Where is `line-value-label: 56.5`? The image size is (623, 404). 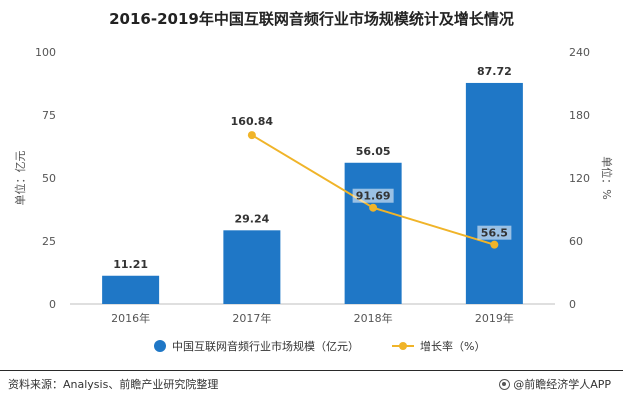 line-value-label: 56.5 is located at coordinates (494, 233).